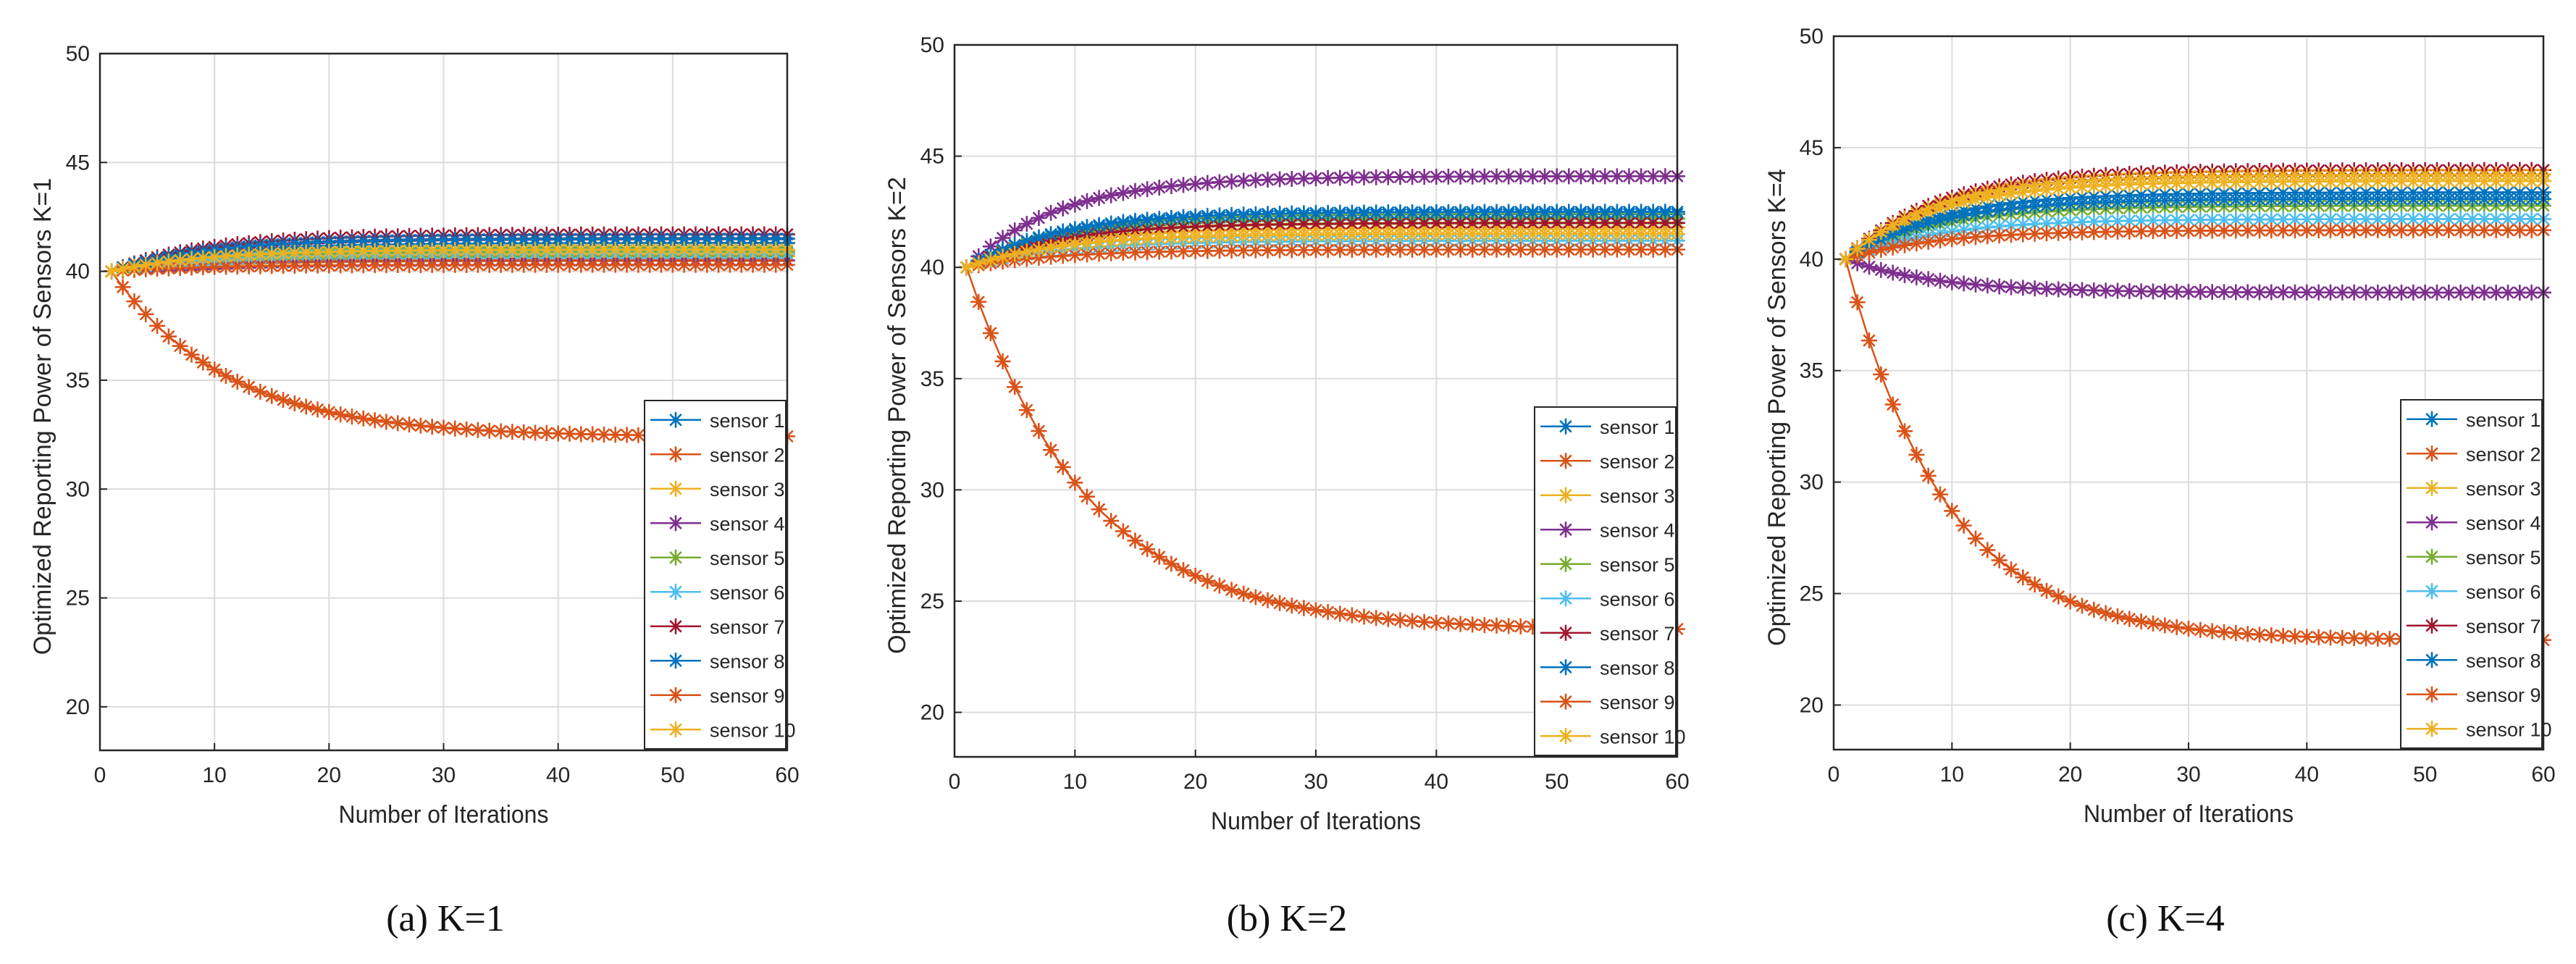 The height and width of the screenshot is (964, 2576). What do you see at coordinates (717, 489) in the screenshot?
I see `legend-item: sensor 3` at bounding box center [717, 489].